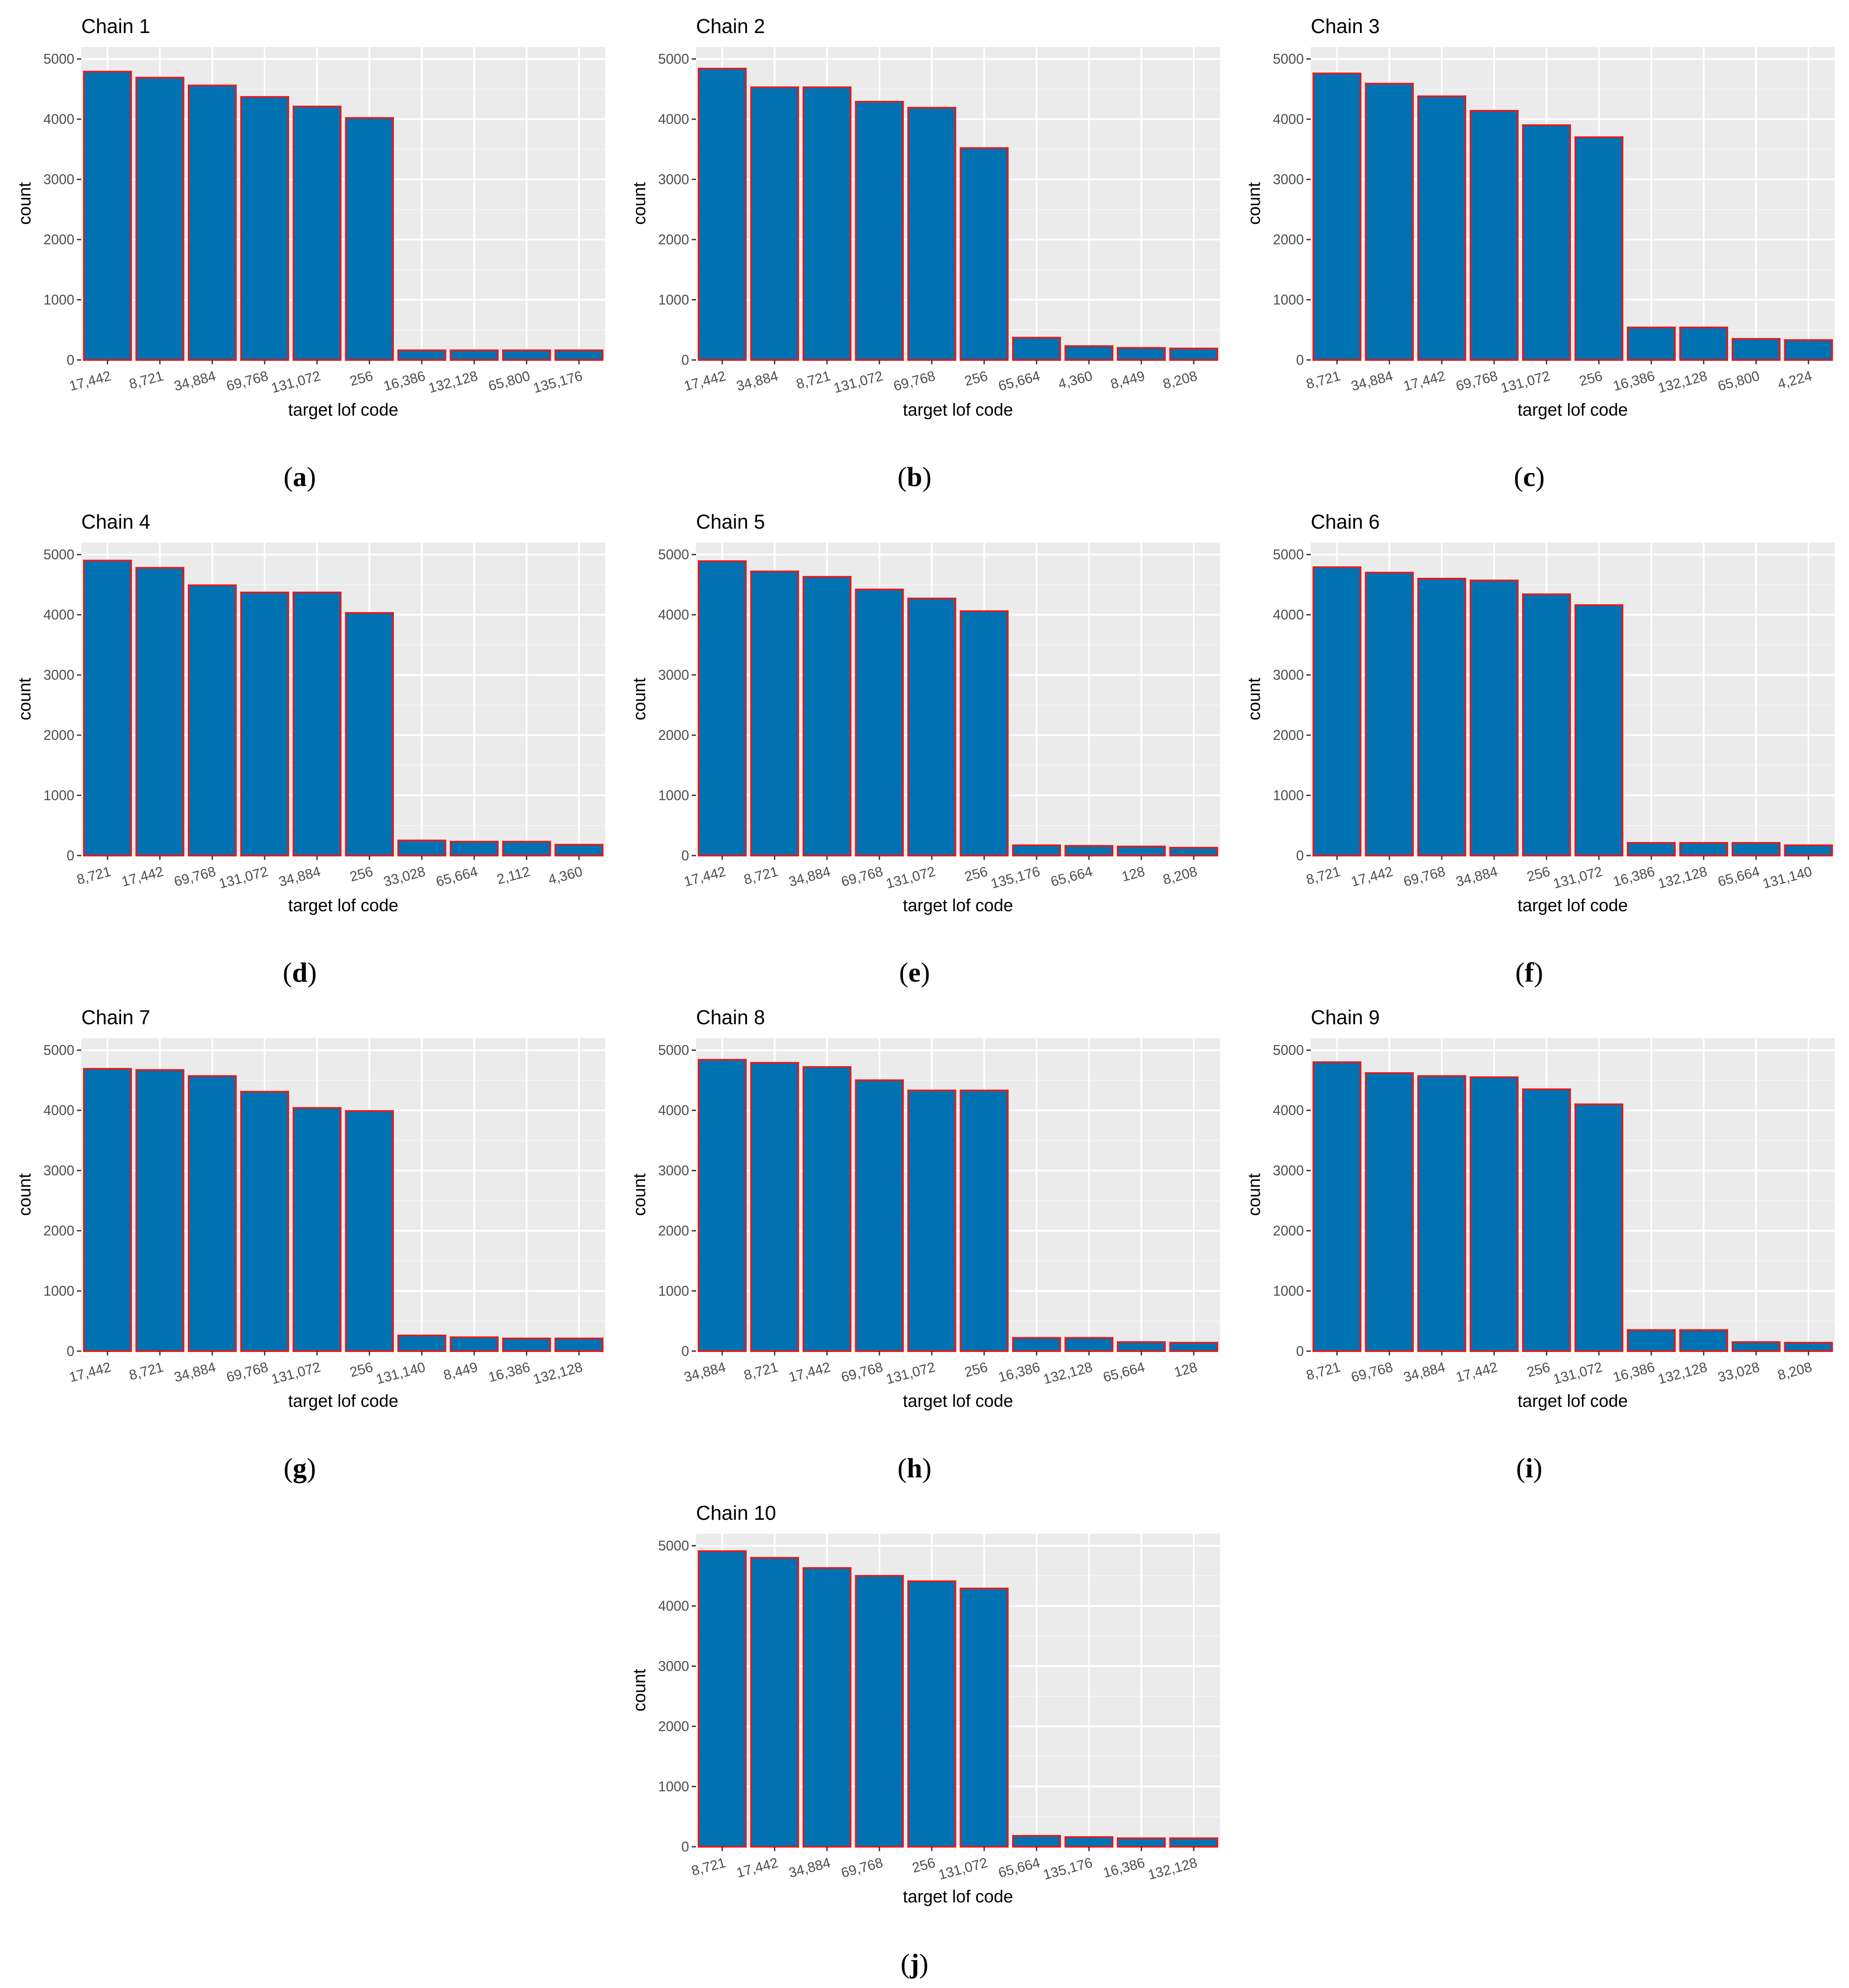 The image size is (1849, 1988). Describe the element at coordinates (404, 876) in the screenshot. I see `x-tick-label: 33,028` at that location.